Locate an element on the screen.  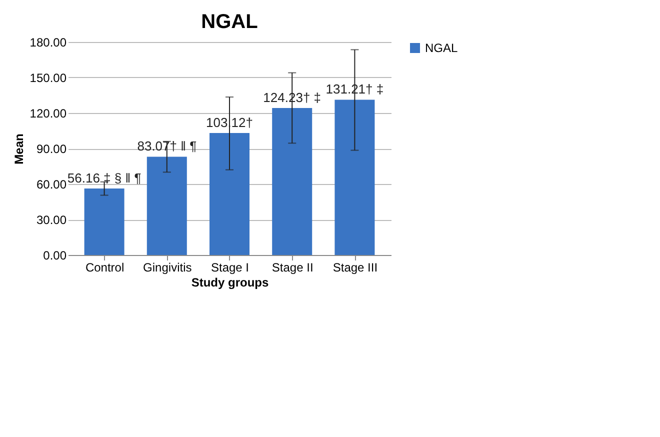
legend-label: NGAL is located at coordinates (441, 48).